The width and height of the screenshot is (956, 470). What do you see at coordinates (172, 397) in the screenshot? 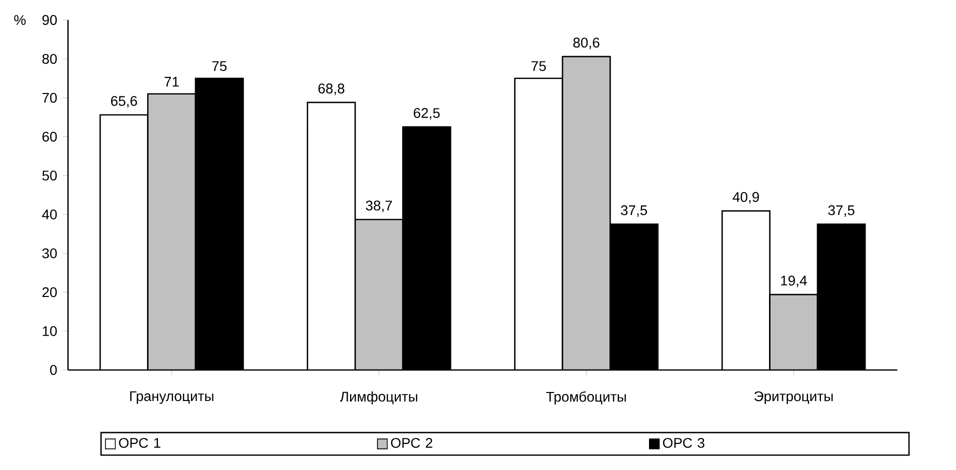
I see `x-tick-label: Гранулоциты` at bounding box center [172, 397].